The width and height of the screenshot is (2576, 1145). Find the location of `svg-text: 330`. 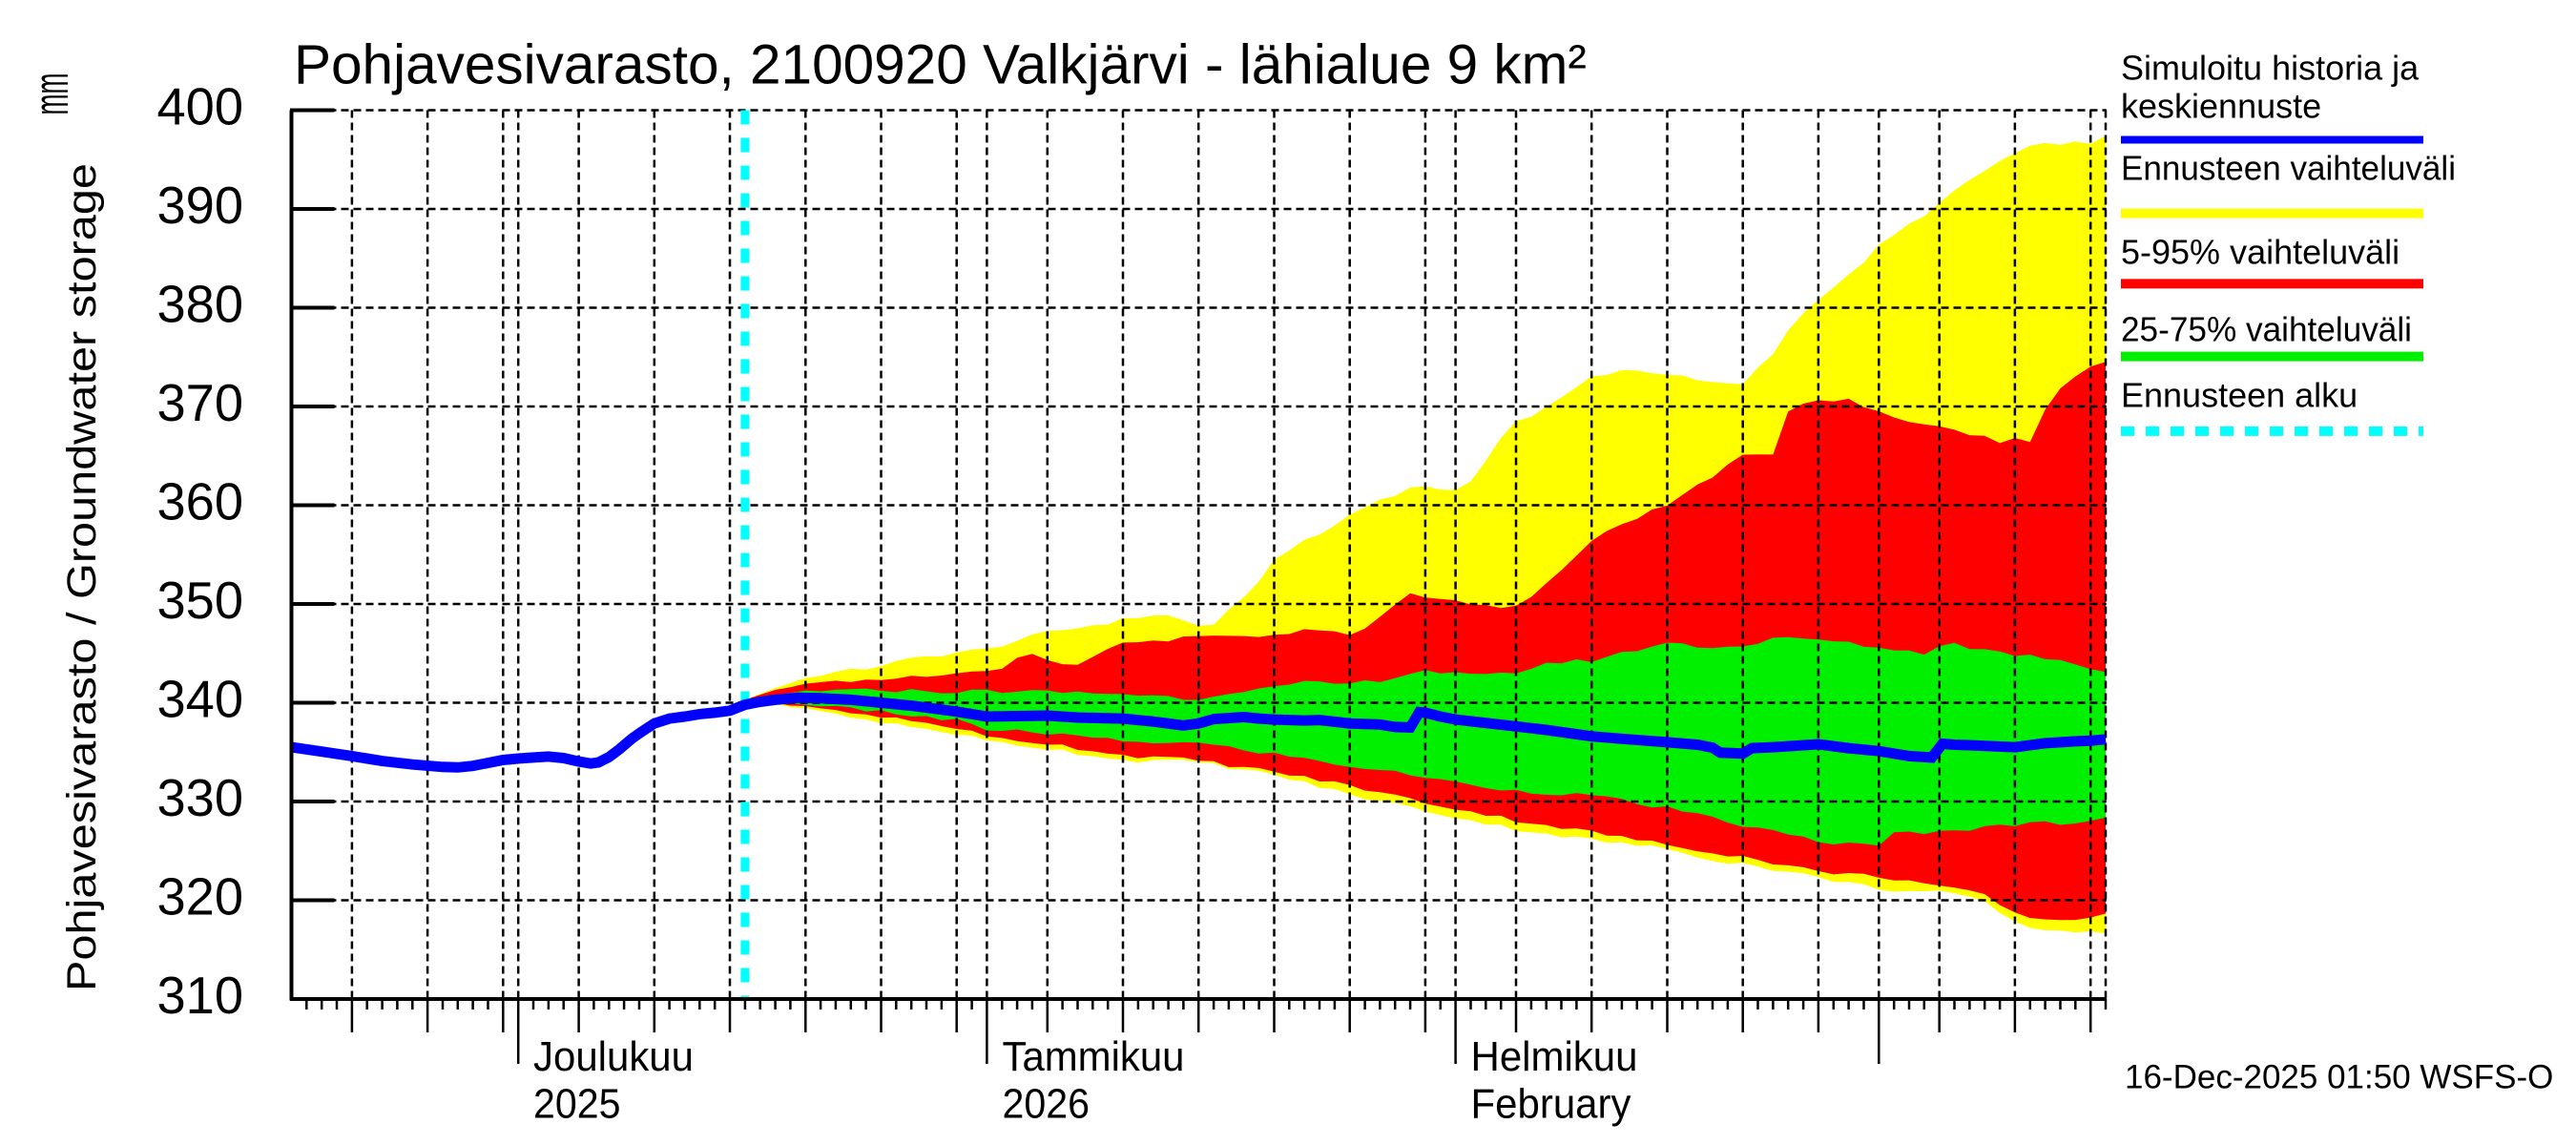

svg-text: 330 is located at coordinates (200, 797).